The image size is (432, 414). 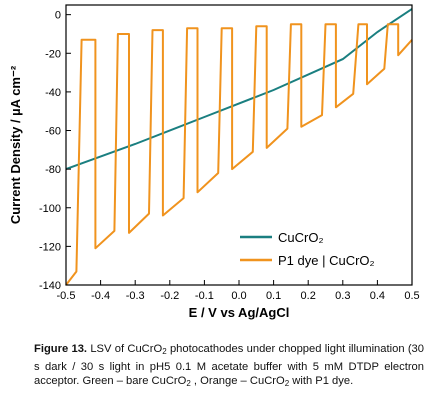 What do you see at coordinates (66, 296) in the screenshot?
I see `x-tick-label: -0.5` at bounding box center [66, 296].